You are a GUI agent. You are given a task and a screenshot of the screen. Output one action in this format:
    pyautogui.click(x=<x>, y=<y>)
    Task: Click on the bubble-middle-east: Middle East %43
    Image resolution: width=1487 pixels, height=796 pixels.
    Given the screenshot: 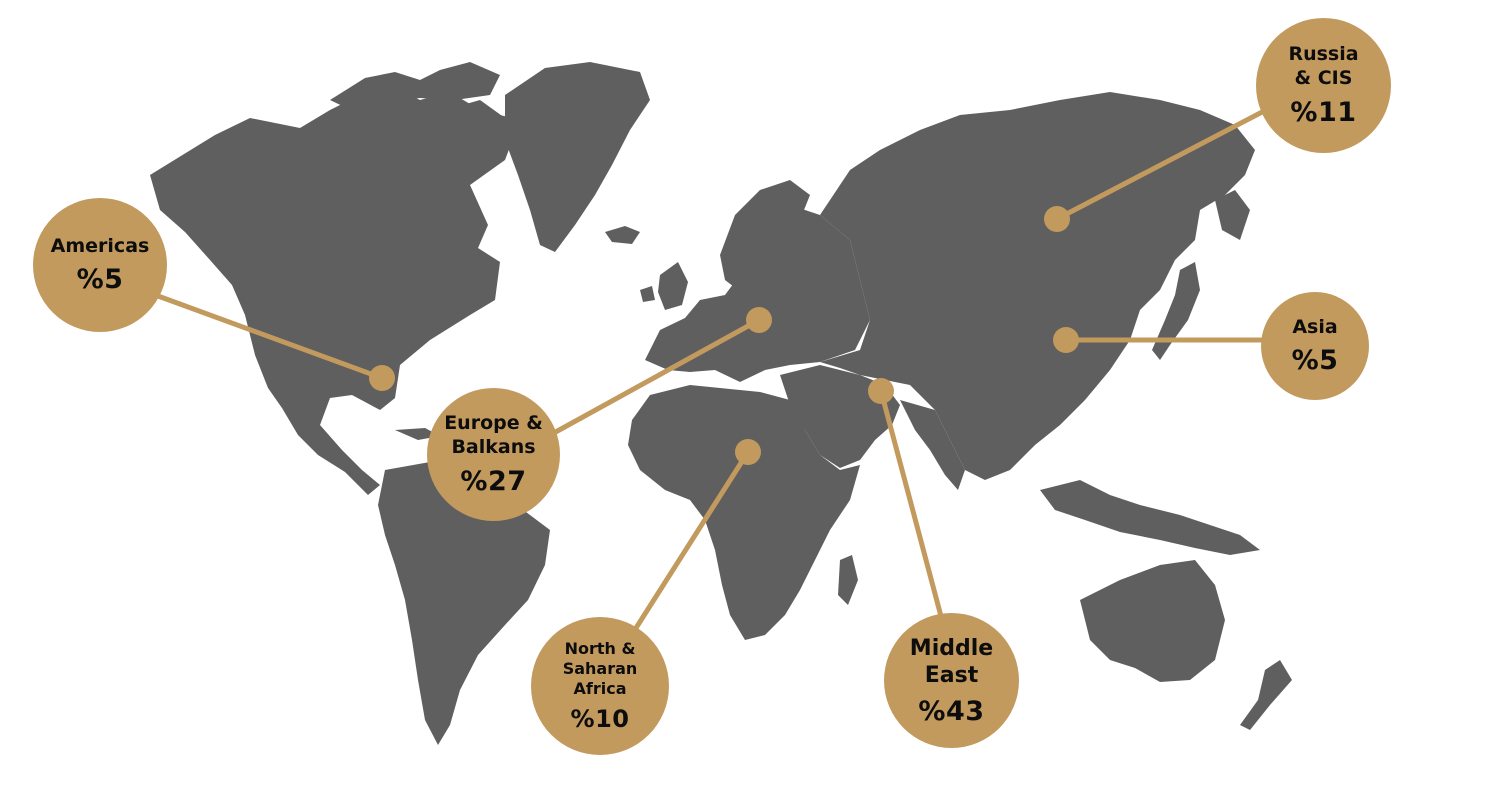 What is the action you would take?
    pyautogui.click(x=951, y=680)
    